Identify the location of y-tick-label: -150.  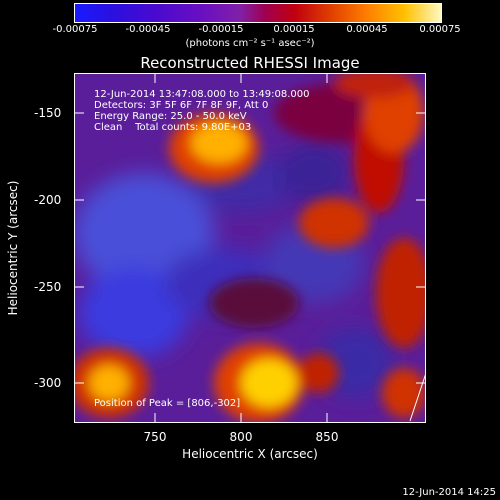
(48, 113).